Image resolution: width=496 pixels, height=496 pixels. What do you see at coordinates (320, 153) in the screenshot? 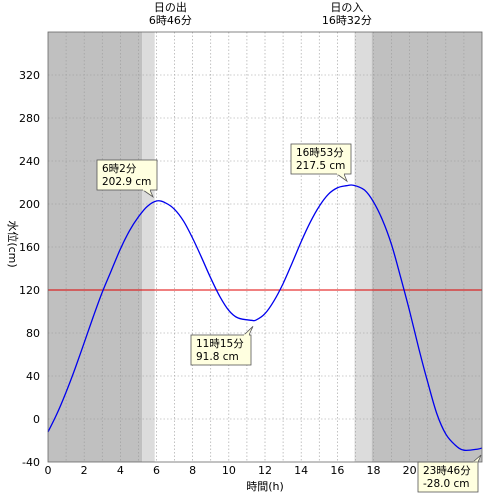
I see `extremum-time: 16時53分` at bounding box center [320, 153].